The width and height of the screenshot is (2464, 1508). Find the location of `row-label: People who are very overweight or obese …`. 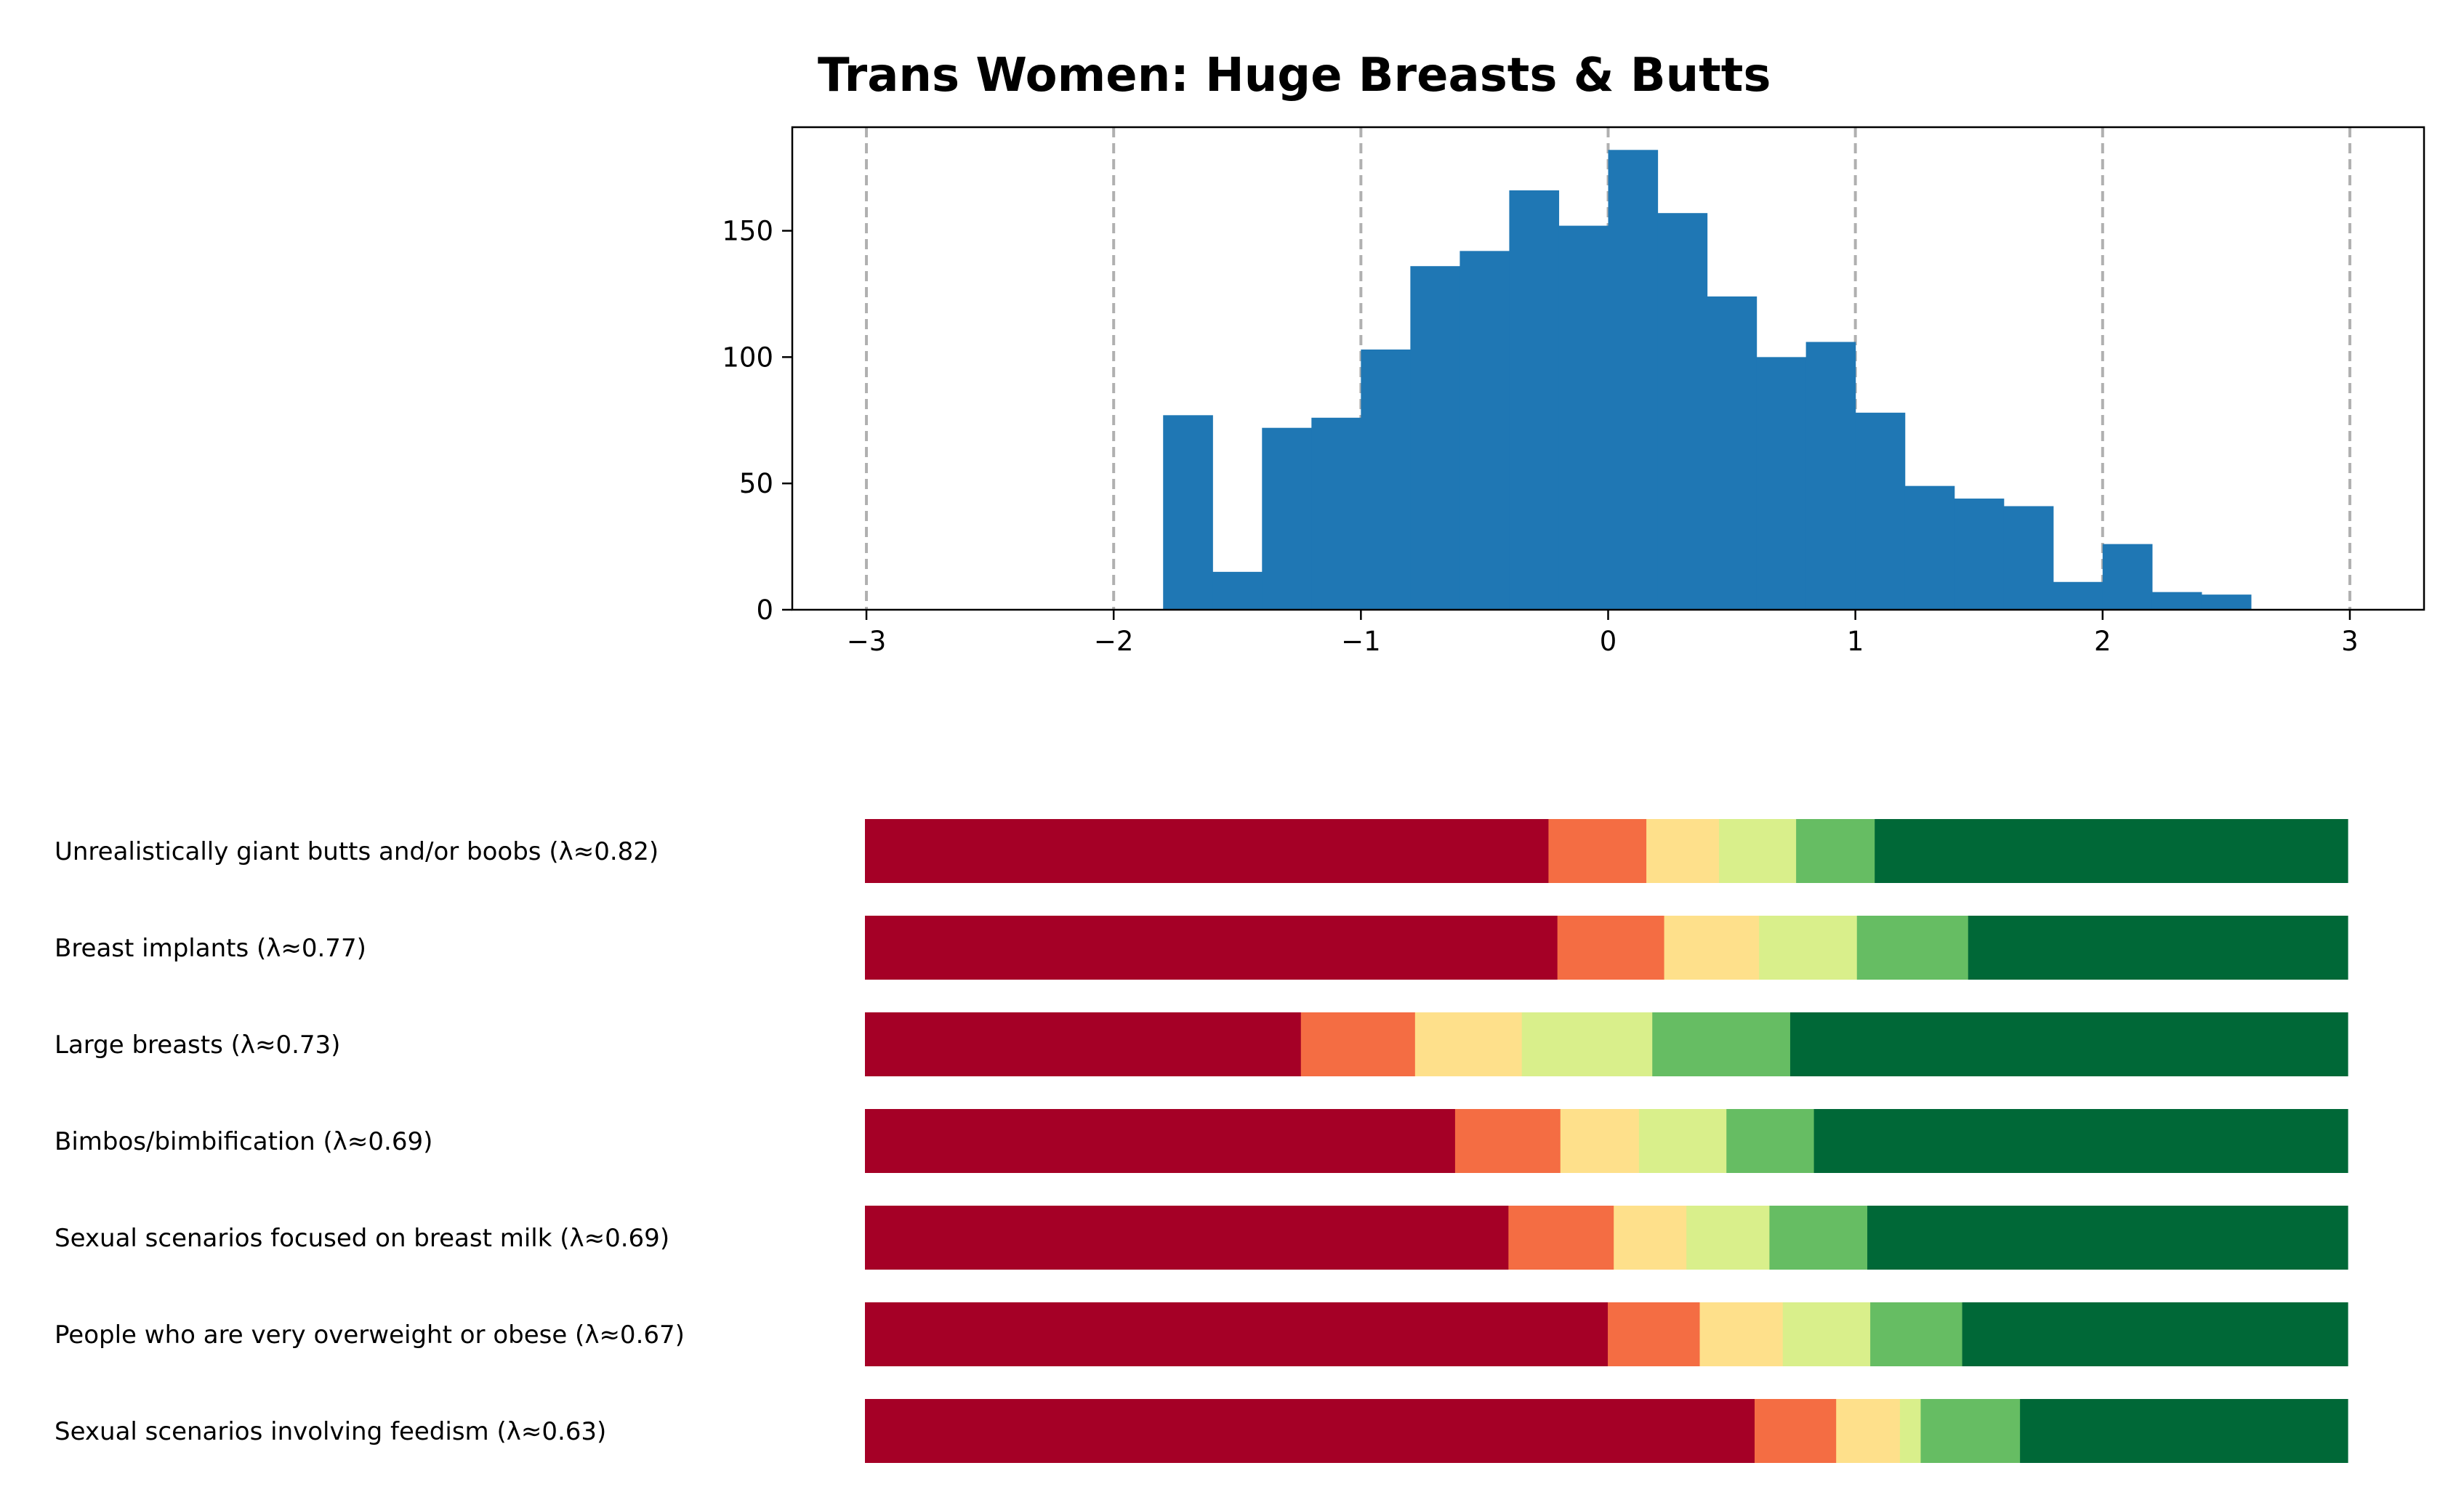

row-label: People who are very overweight or obese … is located at coordinates (370, 1335).